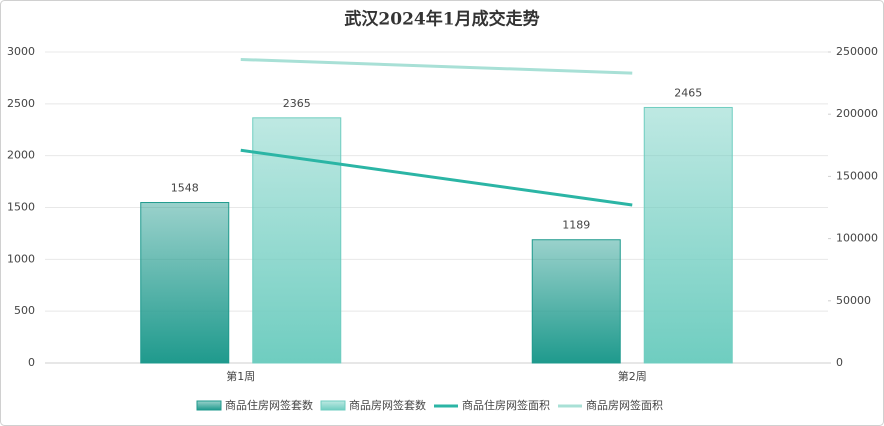 The image size is (884, 426). I want to click on data-label: 2465, so click(688, 92).